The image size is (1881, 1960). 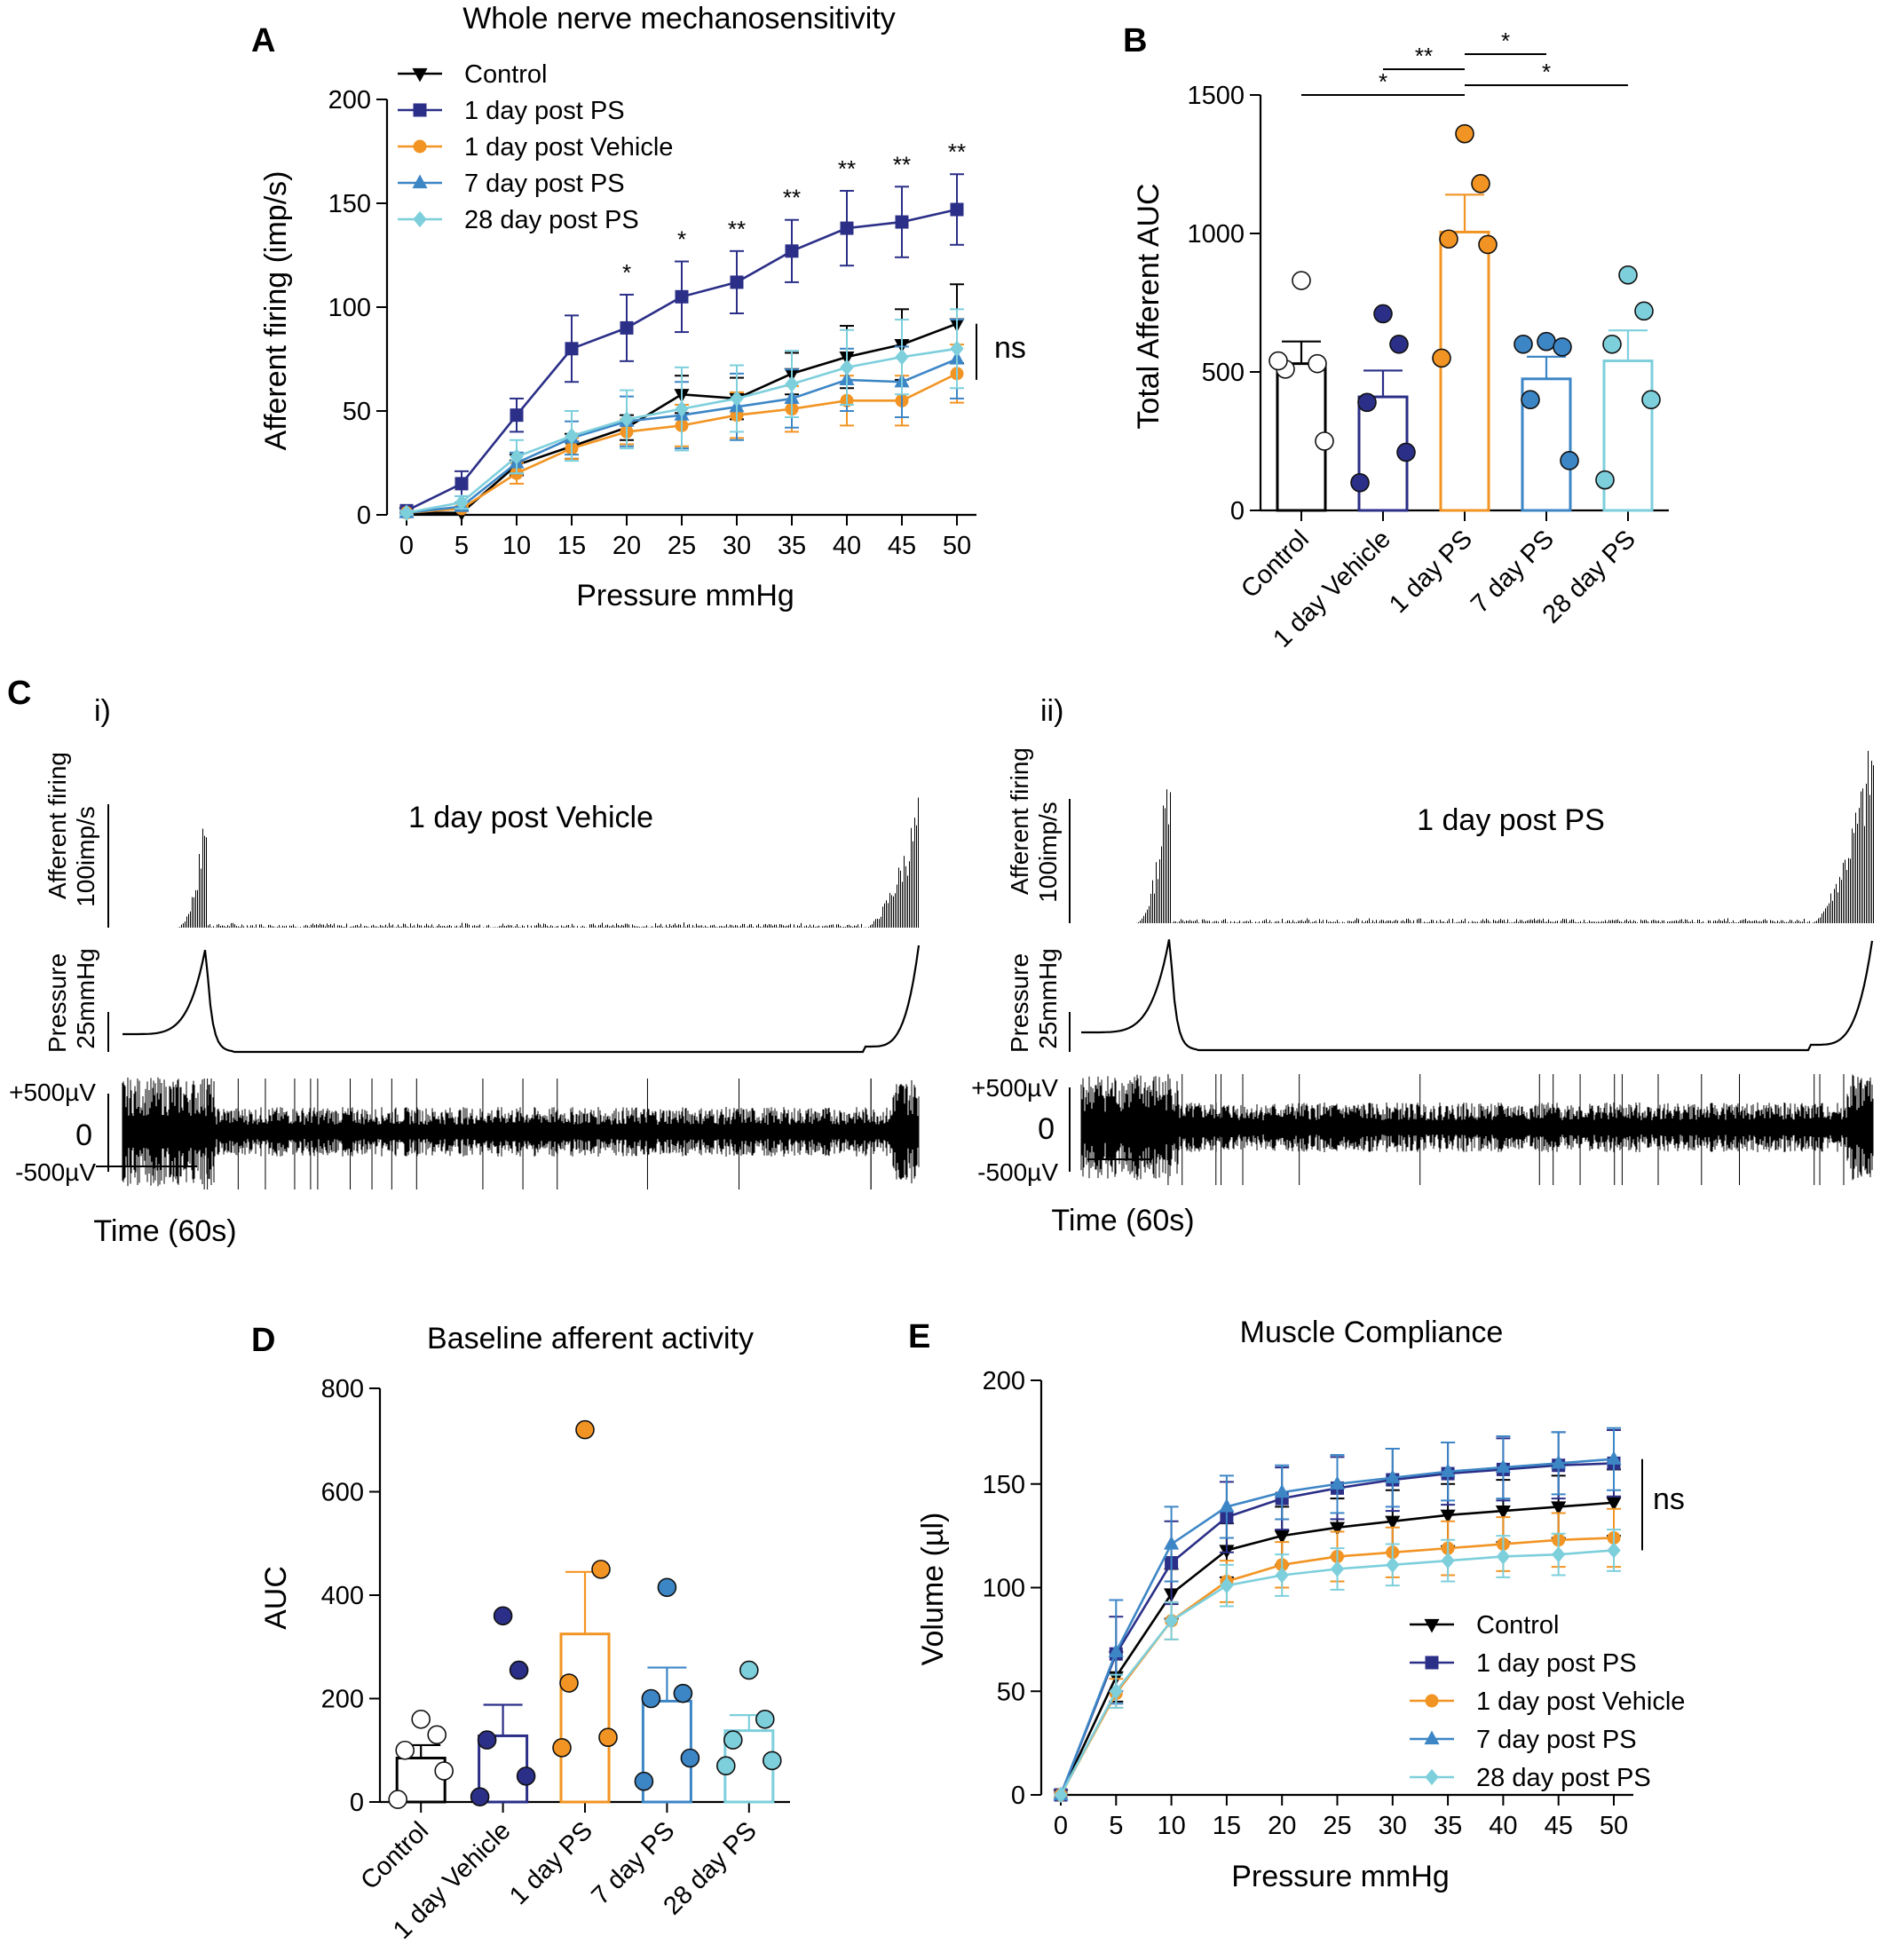 I want to click on raw-nerve-trace, so click(x=1477, y=1129).